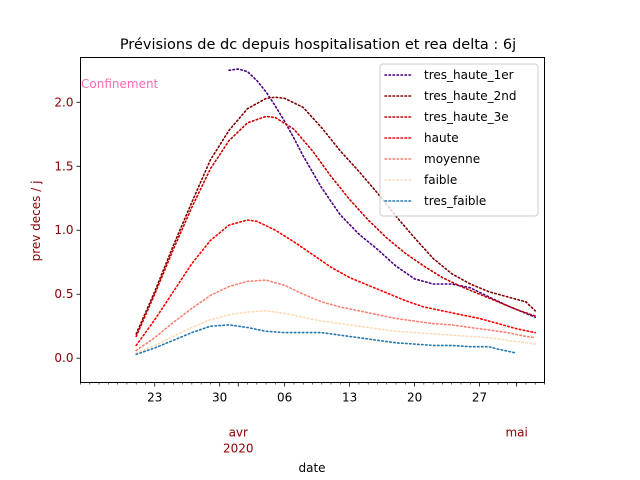 Image resolution: width=640 pixels, height=480 pixels. I want to click on legend-label-tres-haute-2nd: tres_haute_2nd, so click(470, 96).